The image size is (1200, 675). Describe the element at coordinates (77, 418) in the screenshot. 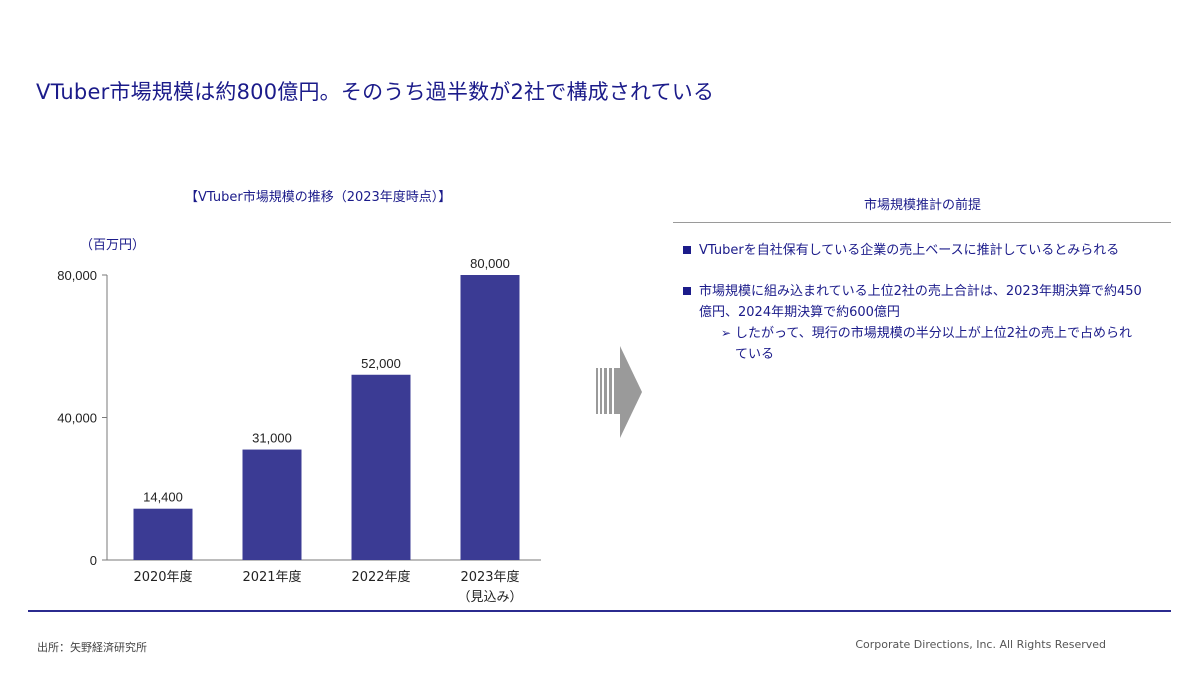

I see `y-tick-label: 40,000` at that location.